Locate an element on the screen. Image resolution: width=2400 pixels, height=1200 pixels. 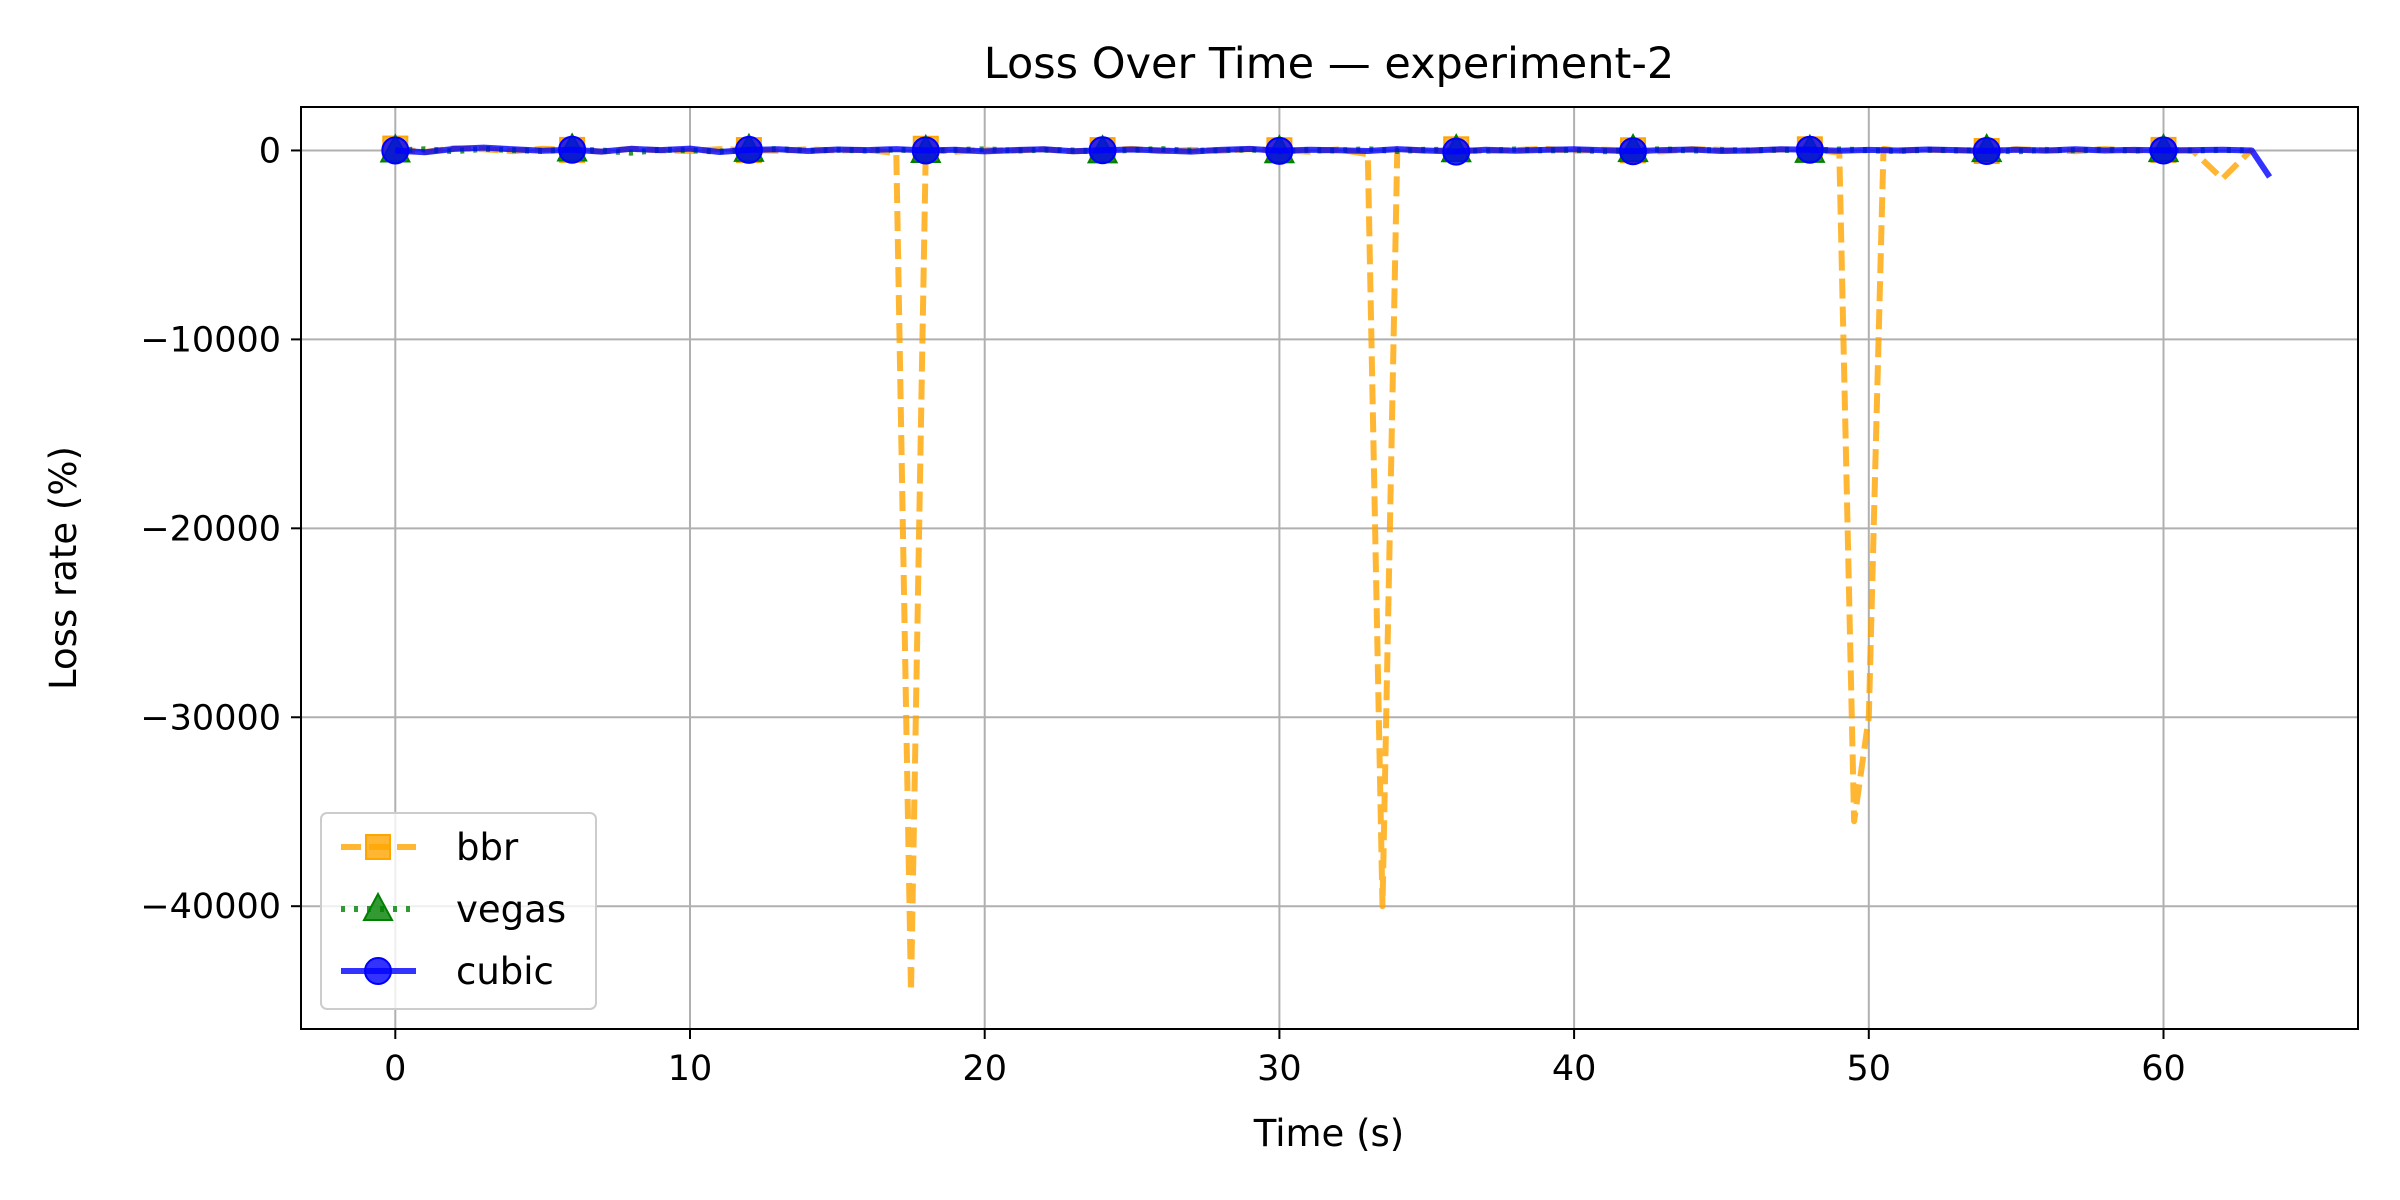
legend-box is located at coordinates (458, 911).